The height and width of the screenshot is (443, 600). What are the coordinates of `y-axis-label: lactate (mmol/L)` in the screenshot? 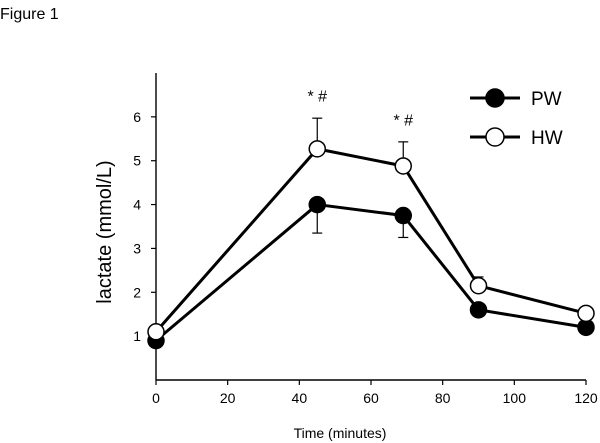 It's located at (105, 231).